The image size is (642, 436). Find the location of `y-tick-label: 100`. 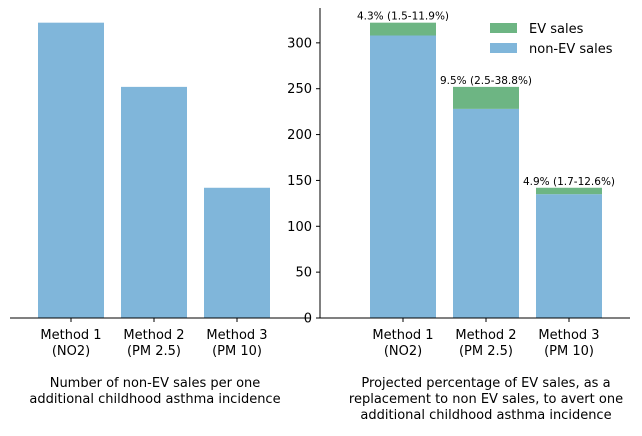

y-tick-label: 100 is located at coordinates (299, 227).